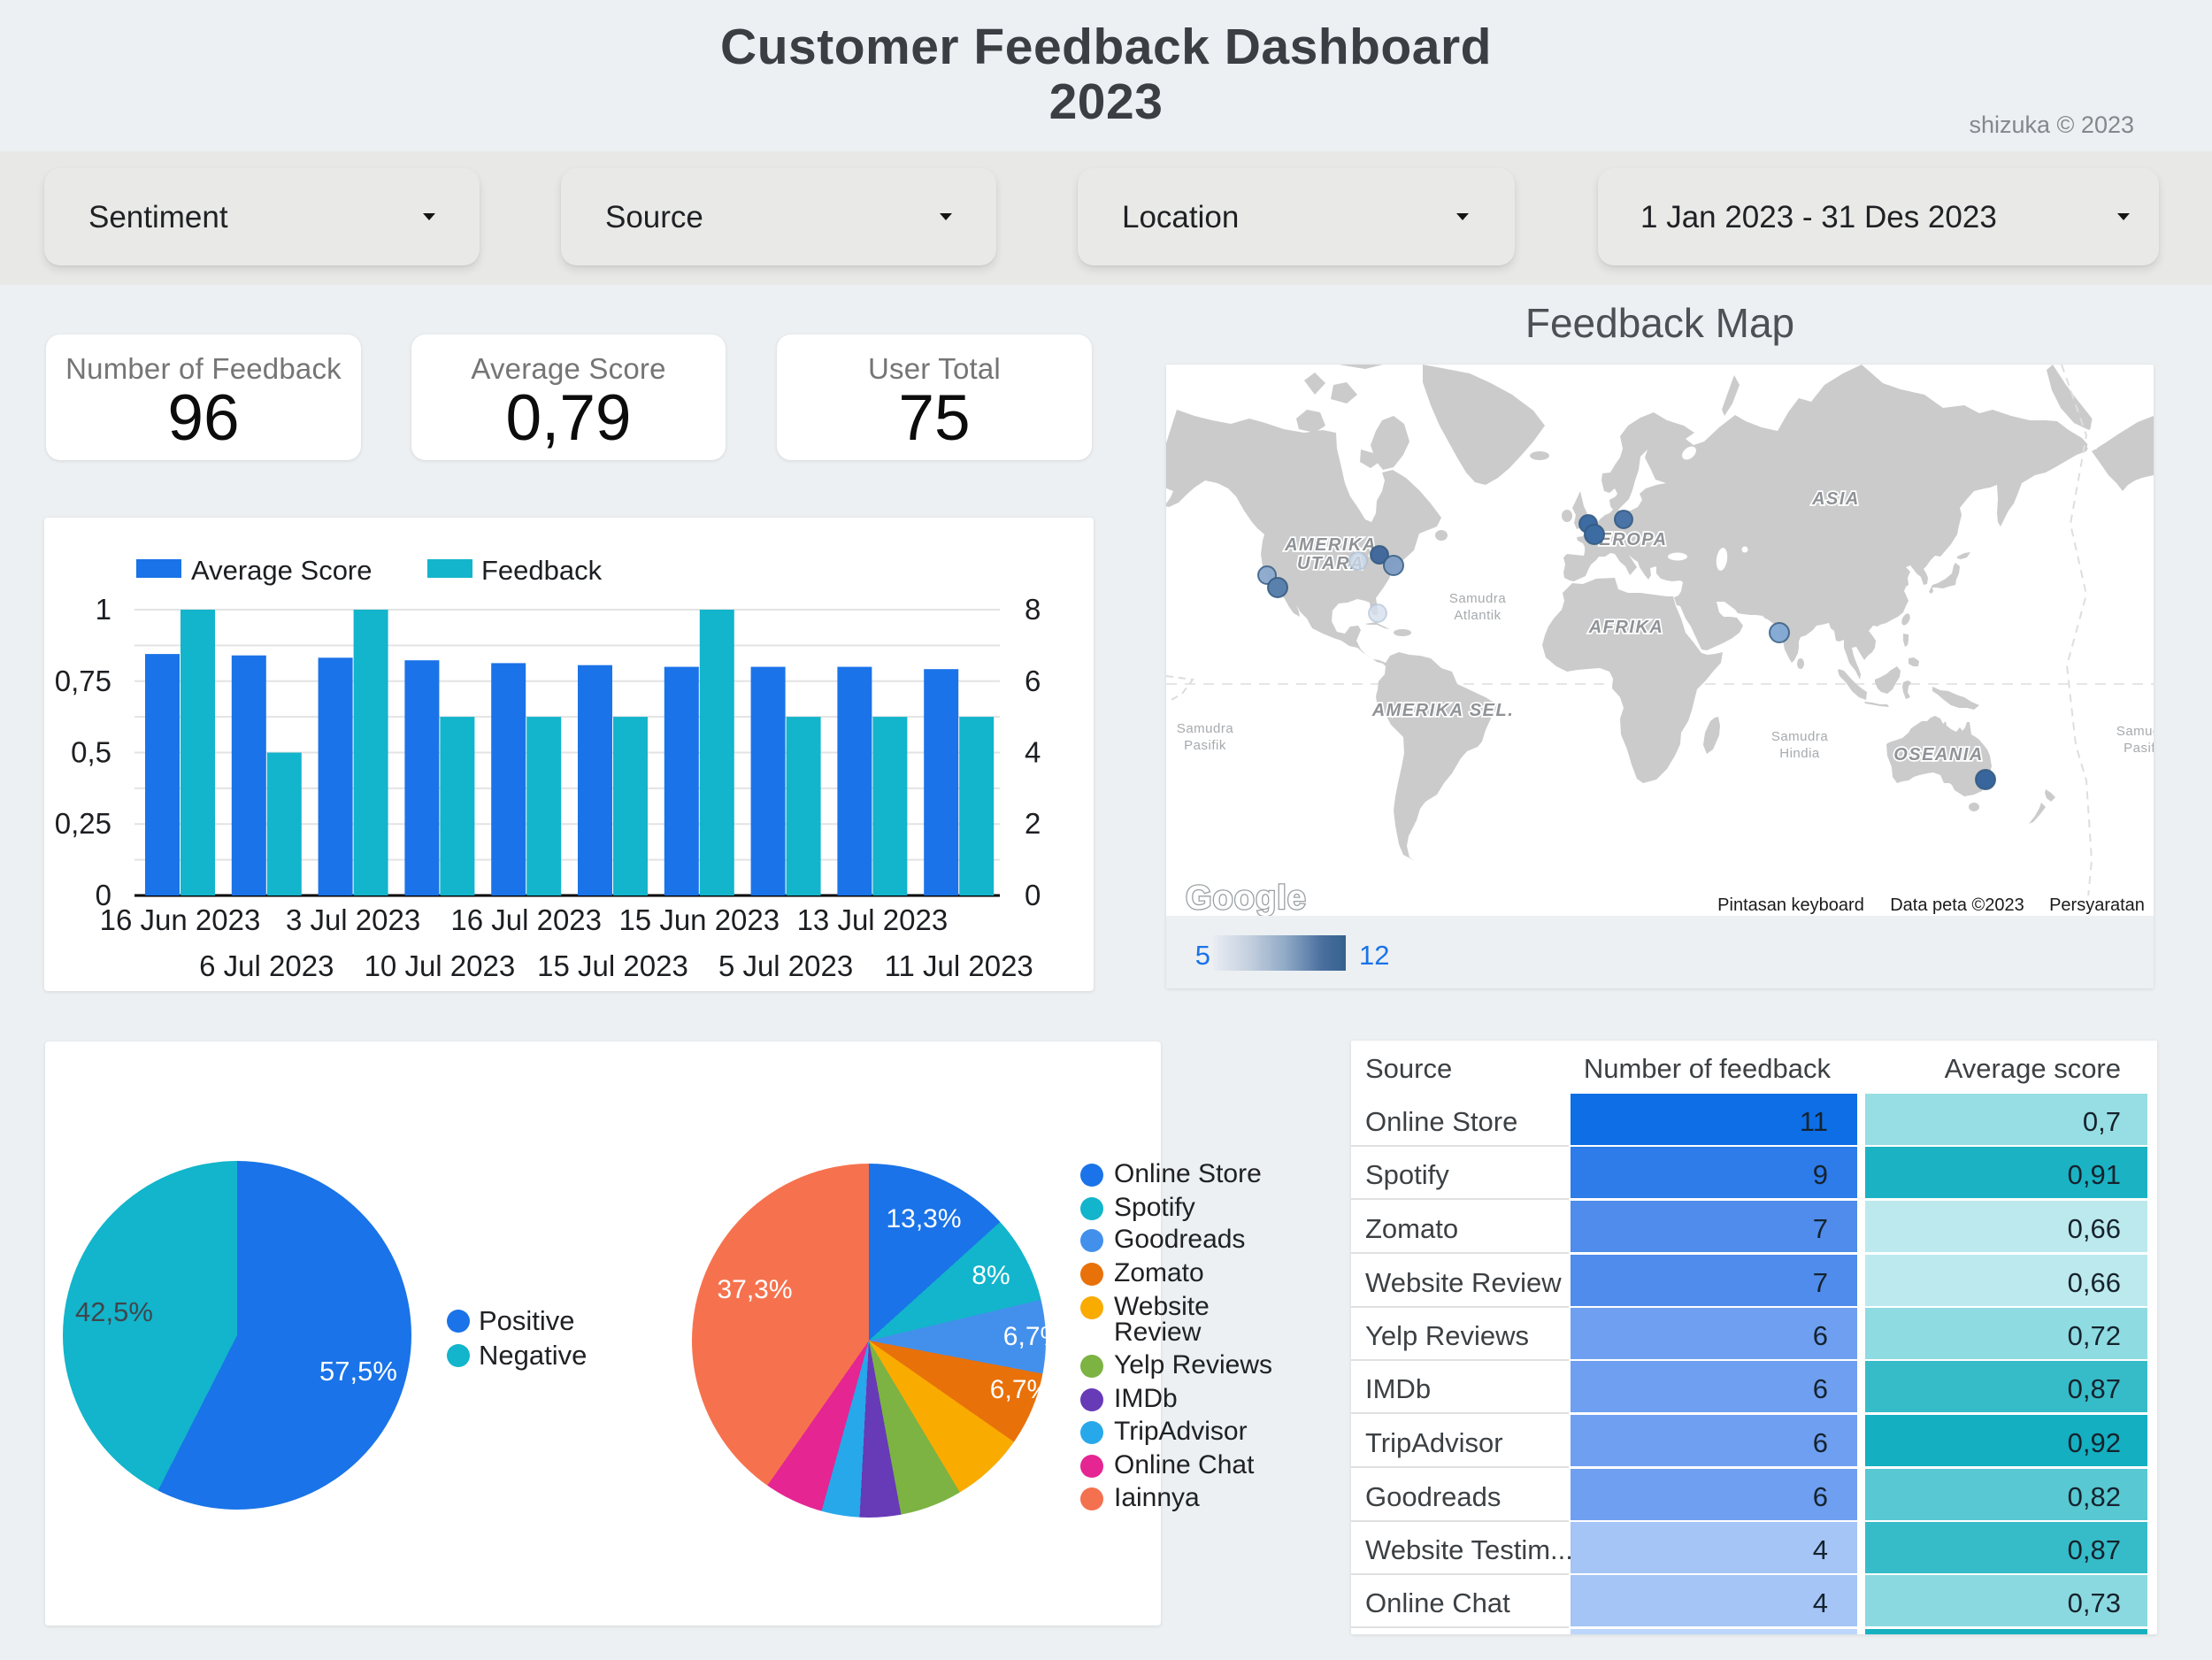  I want to click on svg-text: AMERIKA, so click(1330, 545).